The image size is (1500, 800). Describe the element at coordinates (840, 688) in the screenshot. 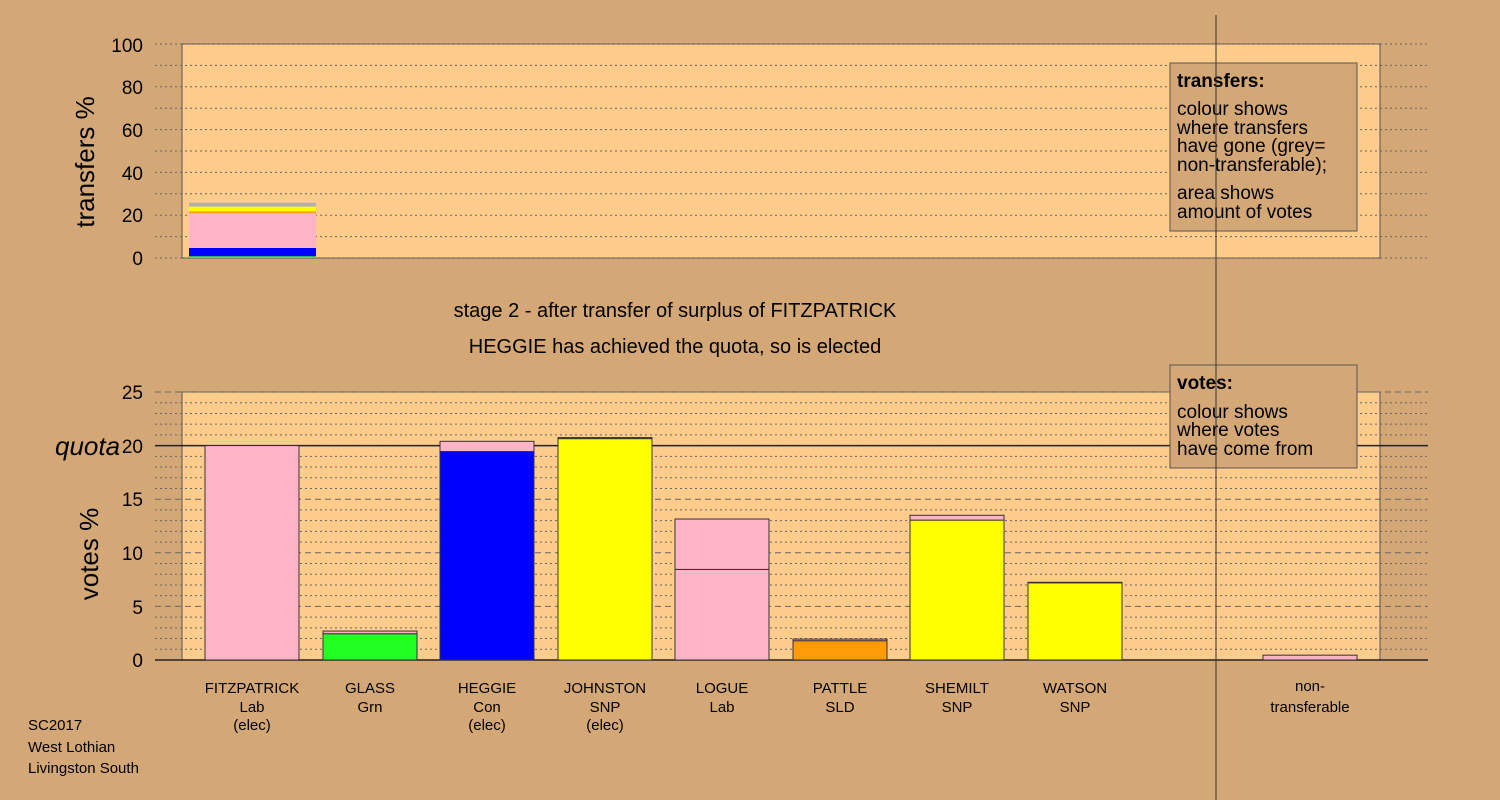

I see `candidate-name: PATTLE` at that location.